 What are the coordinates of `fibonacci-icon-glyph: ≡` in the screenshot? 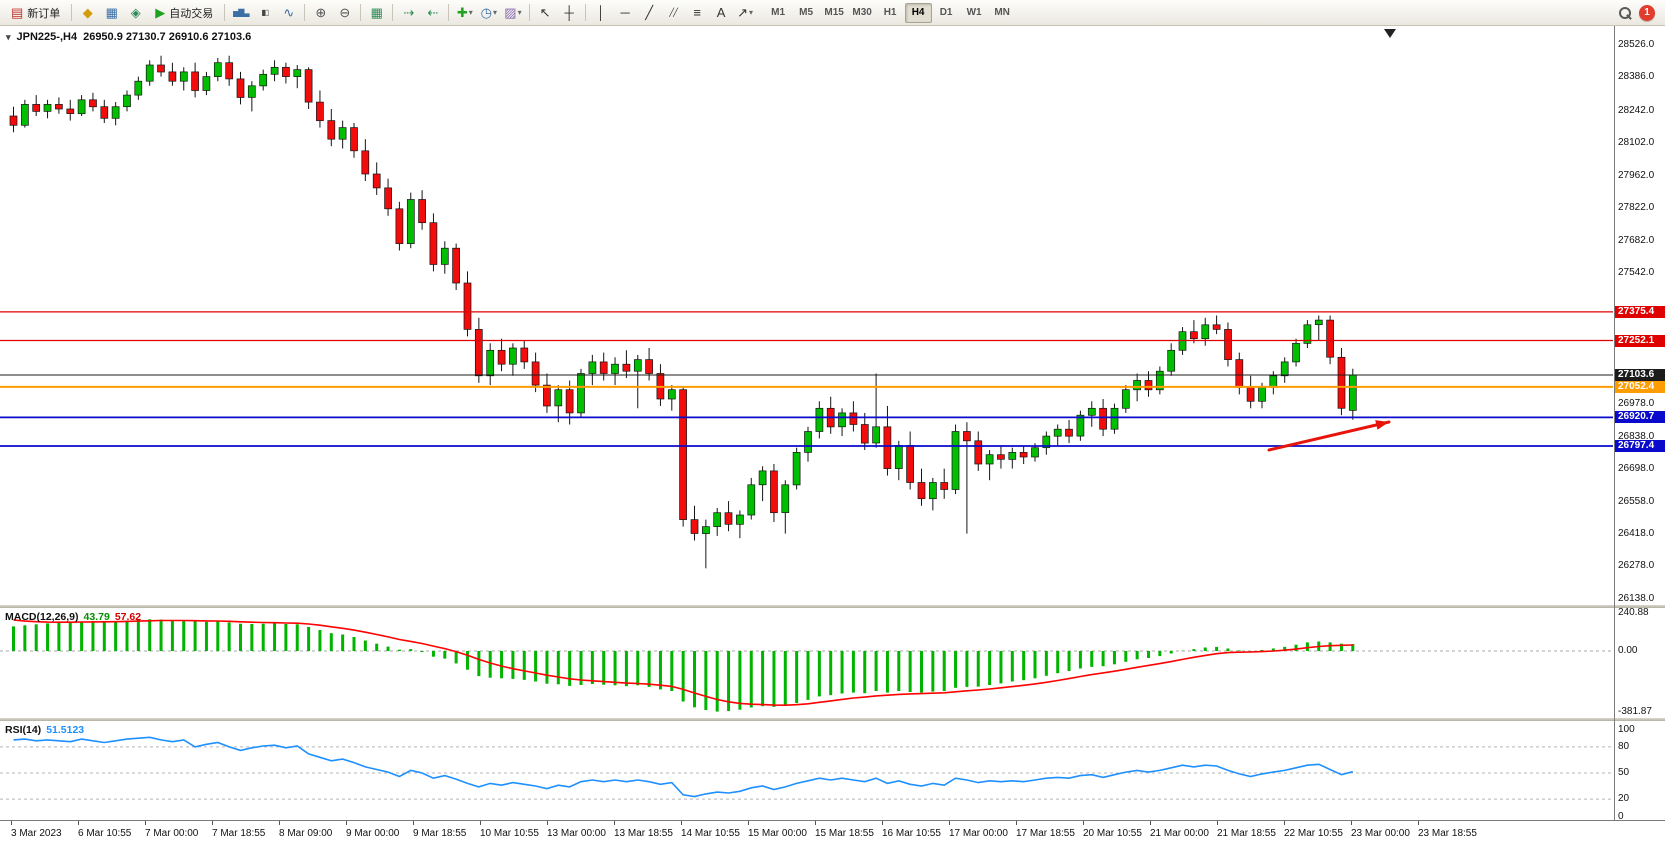 It's located at (697, 12).